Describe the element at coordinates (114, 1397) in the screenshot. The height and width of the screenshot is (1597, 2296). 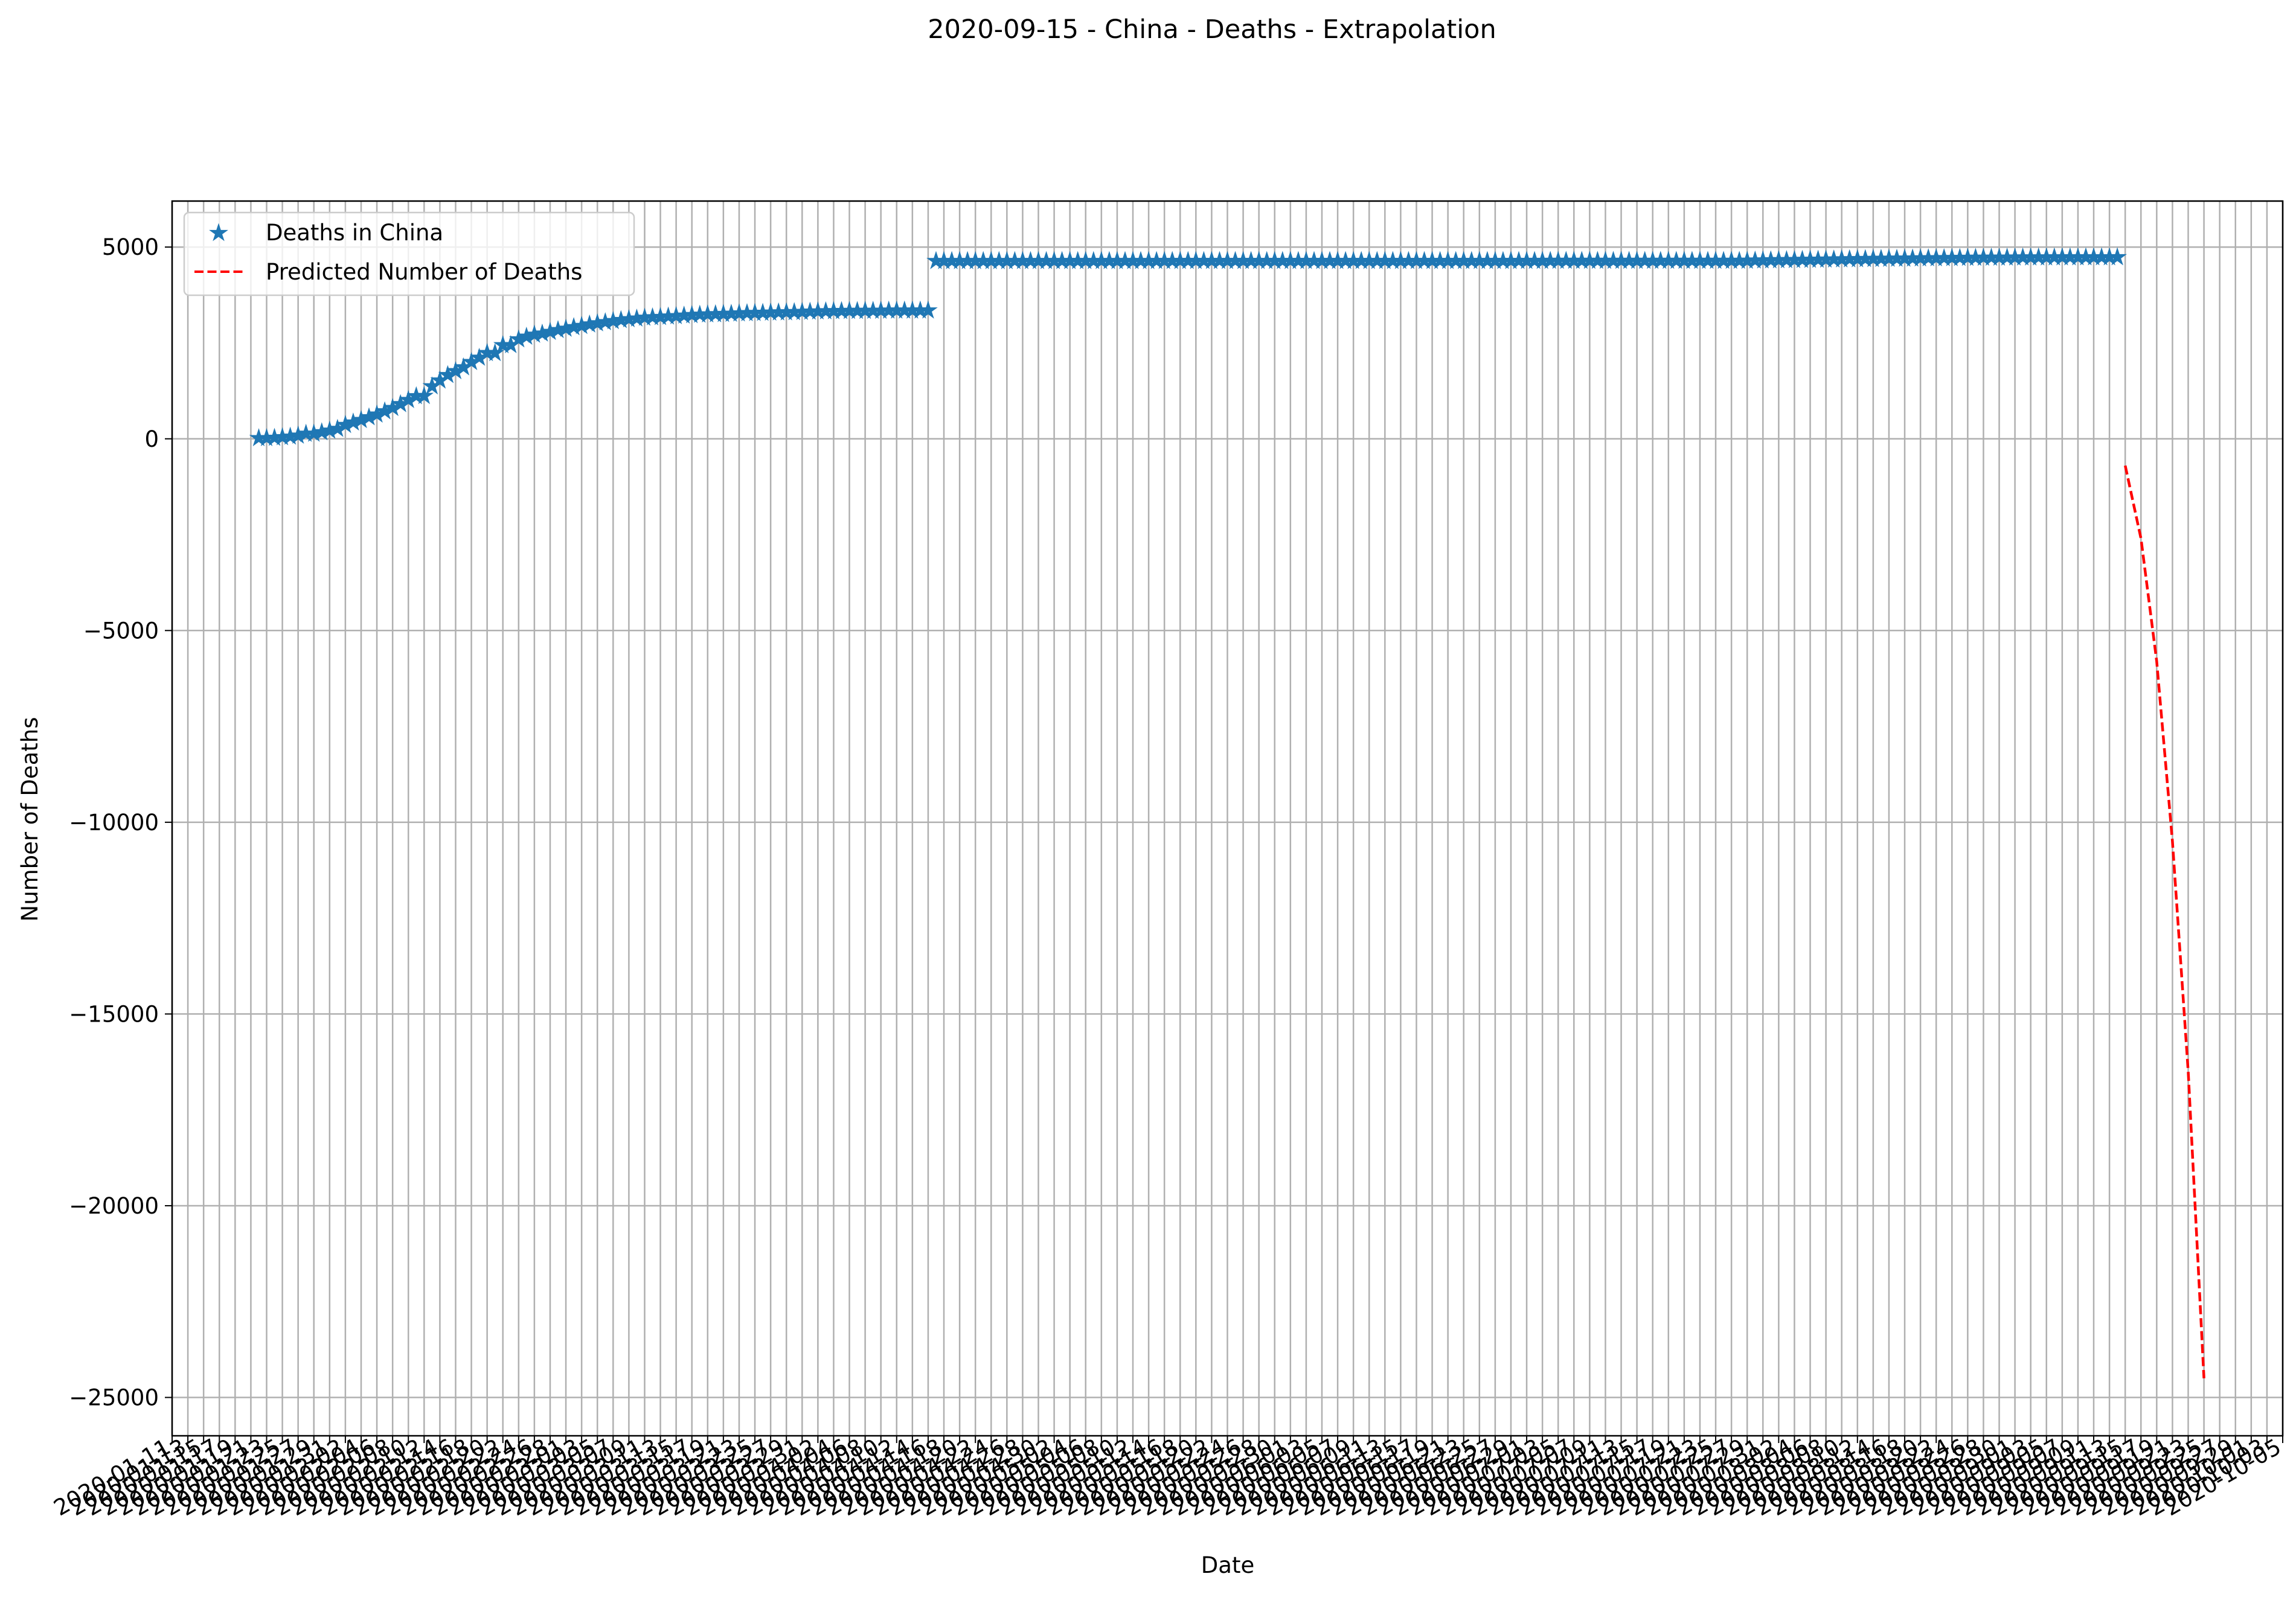
I see `y-tick-label: −25000` at that location.